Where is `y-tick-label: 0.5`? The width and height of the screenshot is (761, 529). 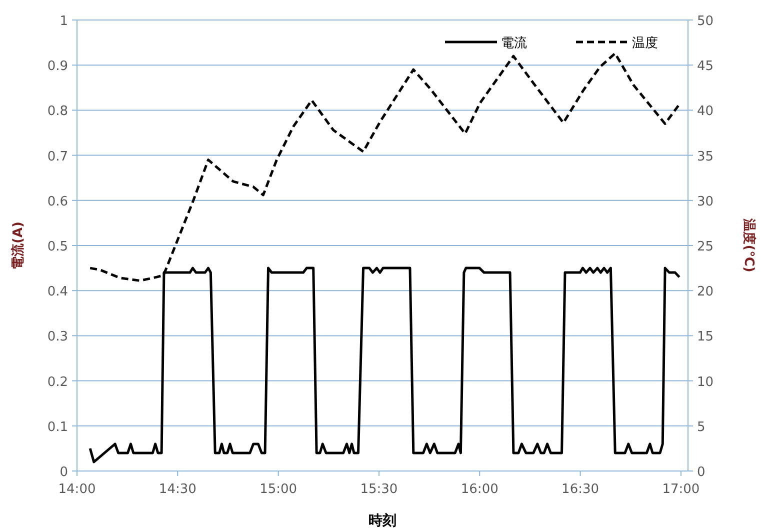 y-tick-label: 0.5 is located at coordinates (57, 247).